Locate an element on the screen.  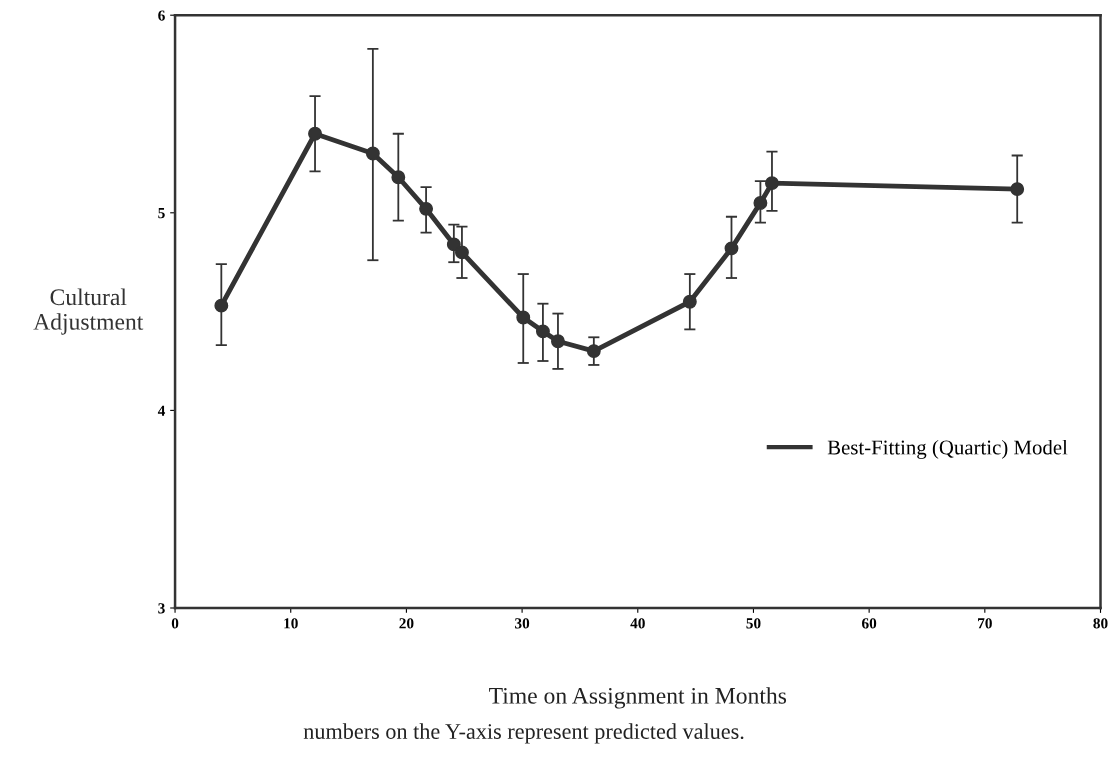
x-tick-label: 30 is located at coordinates (522, 623).